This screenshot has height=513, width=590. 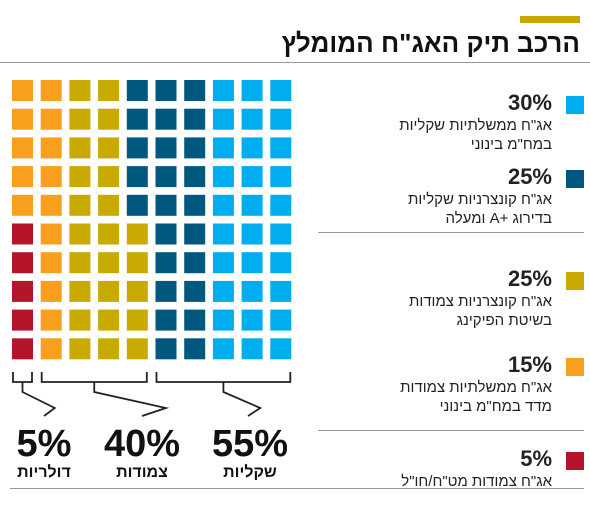 What do you see at coordinates (529, 102) in the screenshot?
I see `legend-pct-gov_fixed: 30%` at bounding box center [529, 102].